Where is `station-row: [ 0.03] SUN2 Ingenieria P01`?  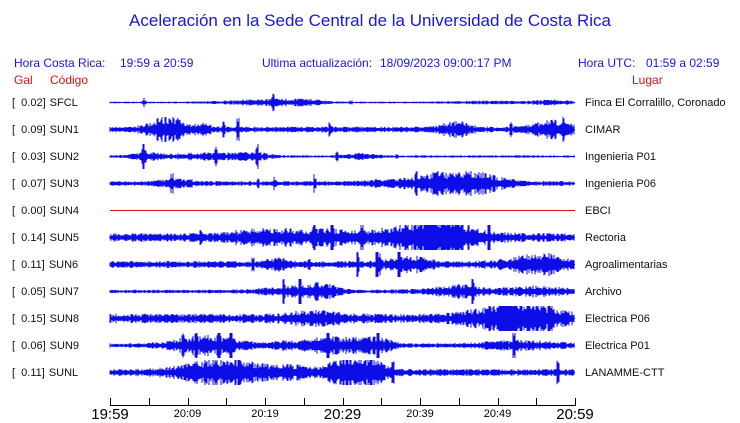 station-row: [ 0.03] SUN2 Ingenieria P01 is located at coordinates (370, 156).